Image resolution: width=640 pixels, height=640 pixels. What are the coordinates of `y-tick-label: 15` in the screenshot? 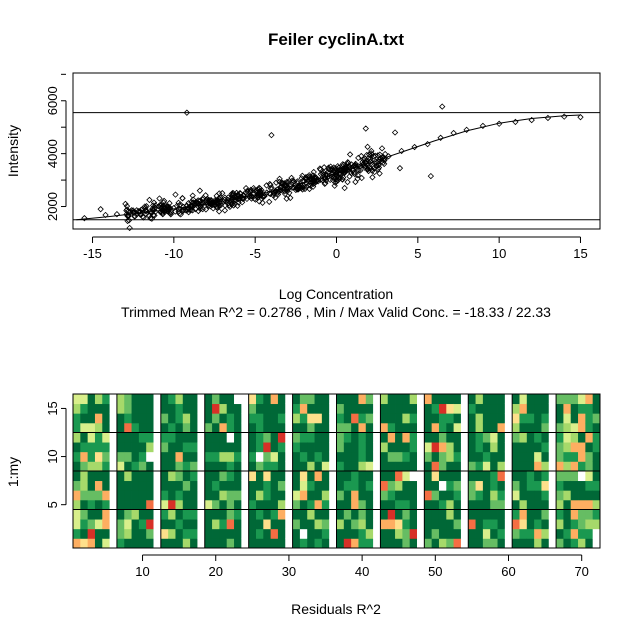 It's located at (52, 408).